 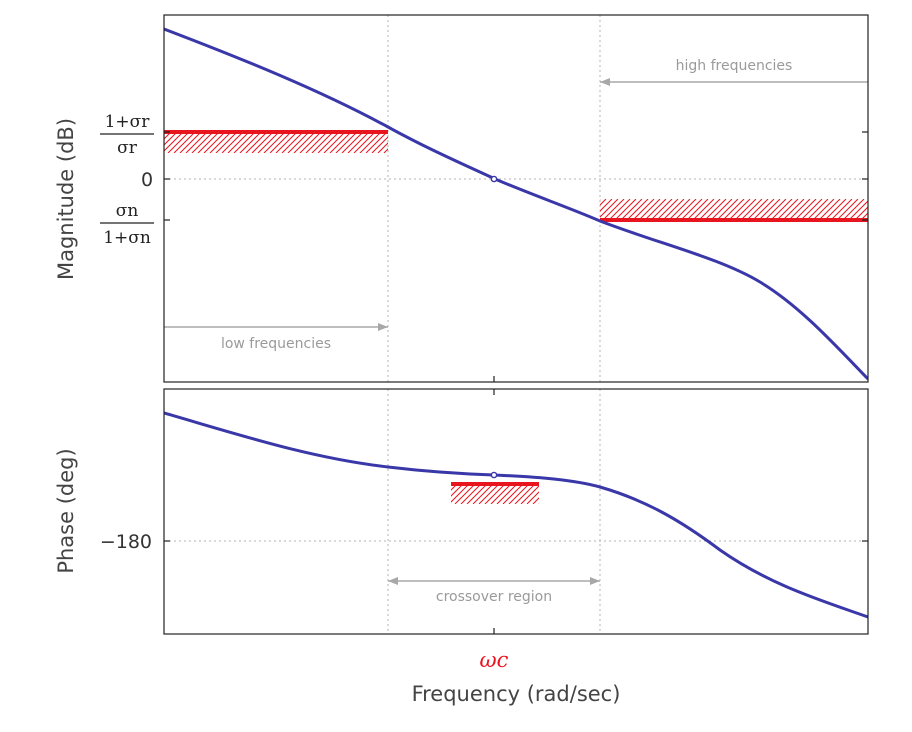 I want to click on low-freq-bound-hatch, so click(x=276, y=143).